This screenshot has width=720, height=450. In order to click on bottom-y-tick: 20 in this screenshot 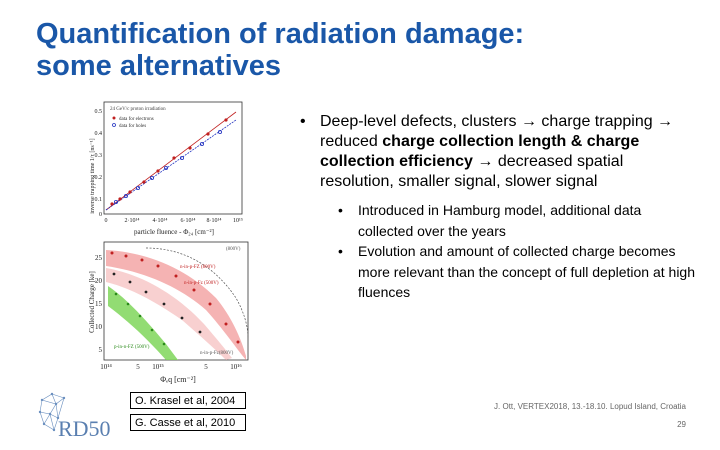, I will do `click(99, 281)`.